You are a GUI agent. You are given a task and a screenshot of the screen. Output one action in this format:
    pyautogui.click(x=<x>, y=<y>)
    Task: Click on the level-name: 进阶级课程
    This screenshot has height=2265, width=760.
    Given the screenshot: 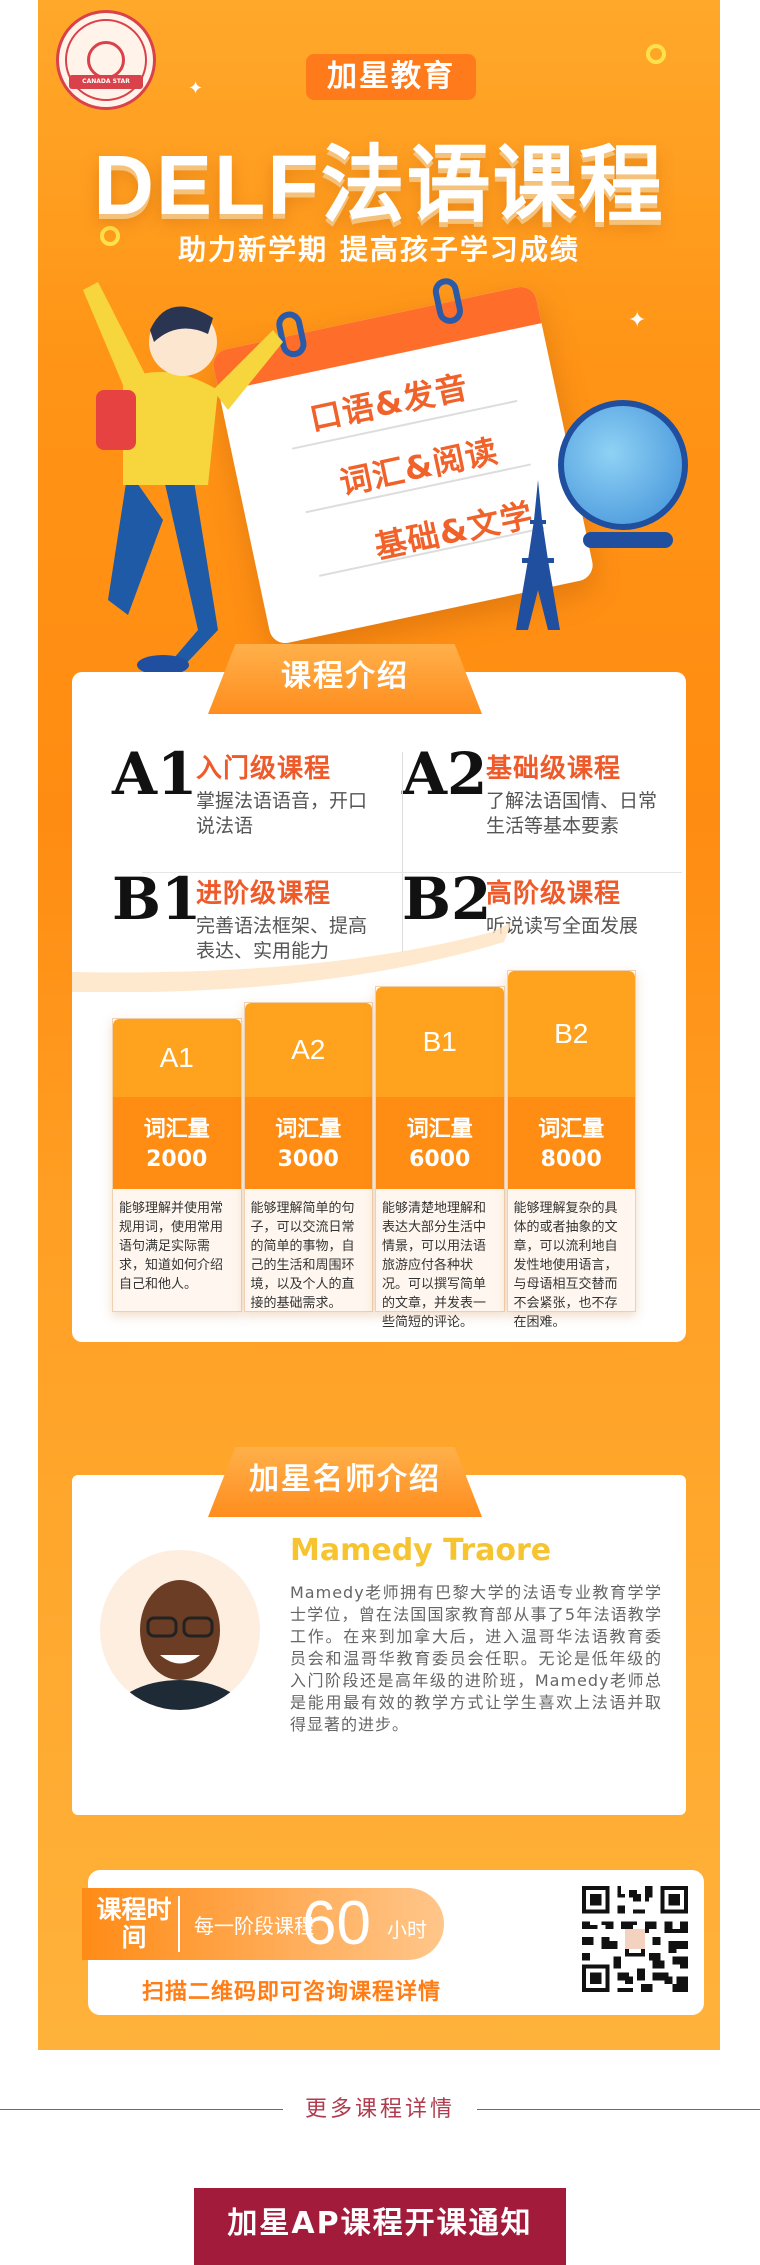 What is the action you would take?
    pyautogui.click(x=264, y=894)
    